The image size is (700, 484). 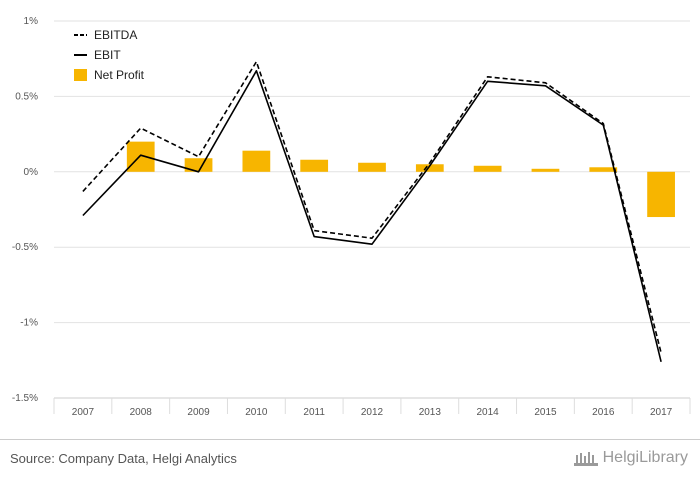 What do you see at coordinates (256, 412) in the screenshot?
I see `x-tick-label: 2010` at bounding box center [256, 412].